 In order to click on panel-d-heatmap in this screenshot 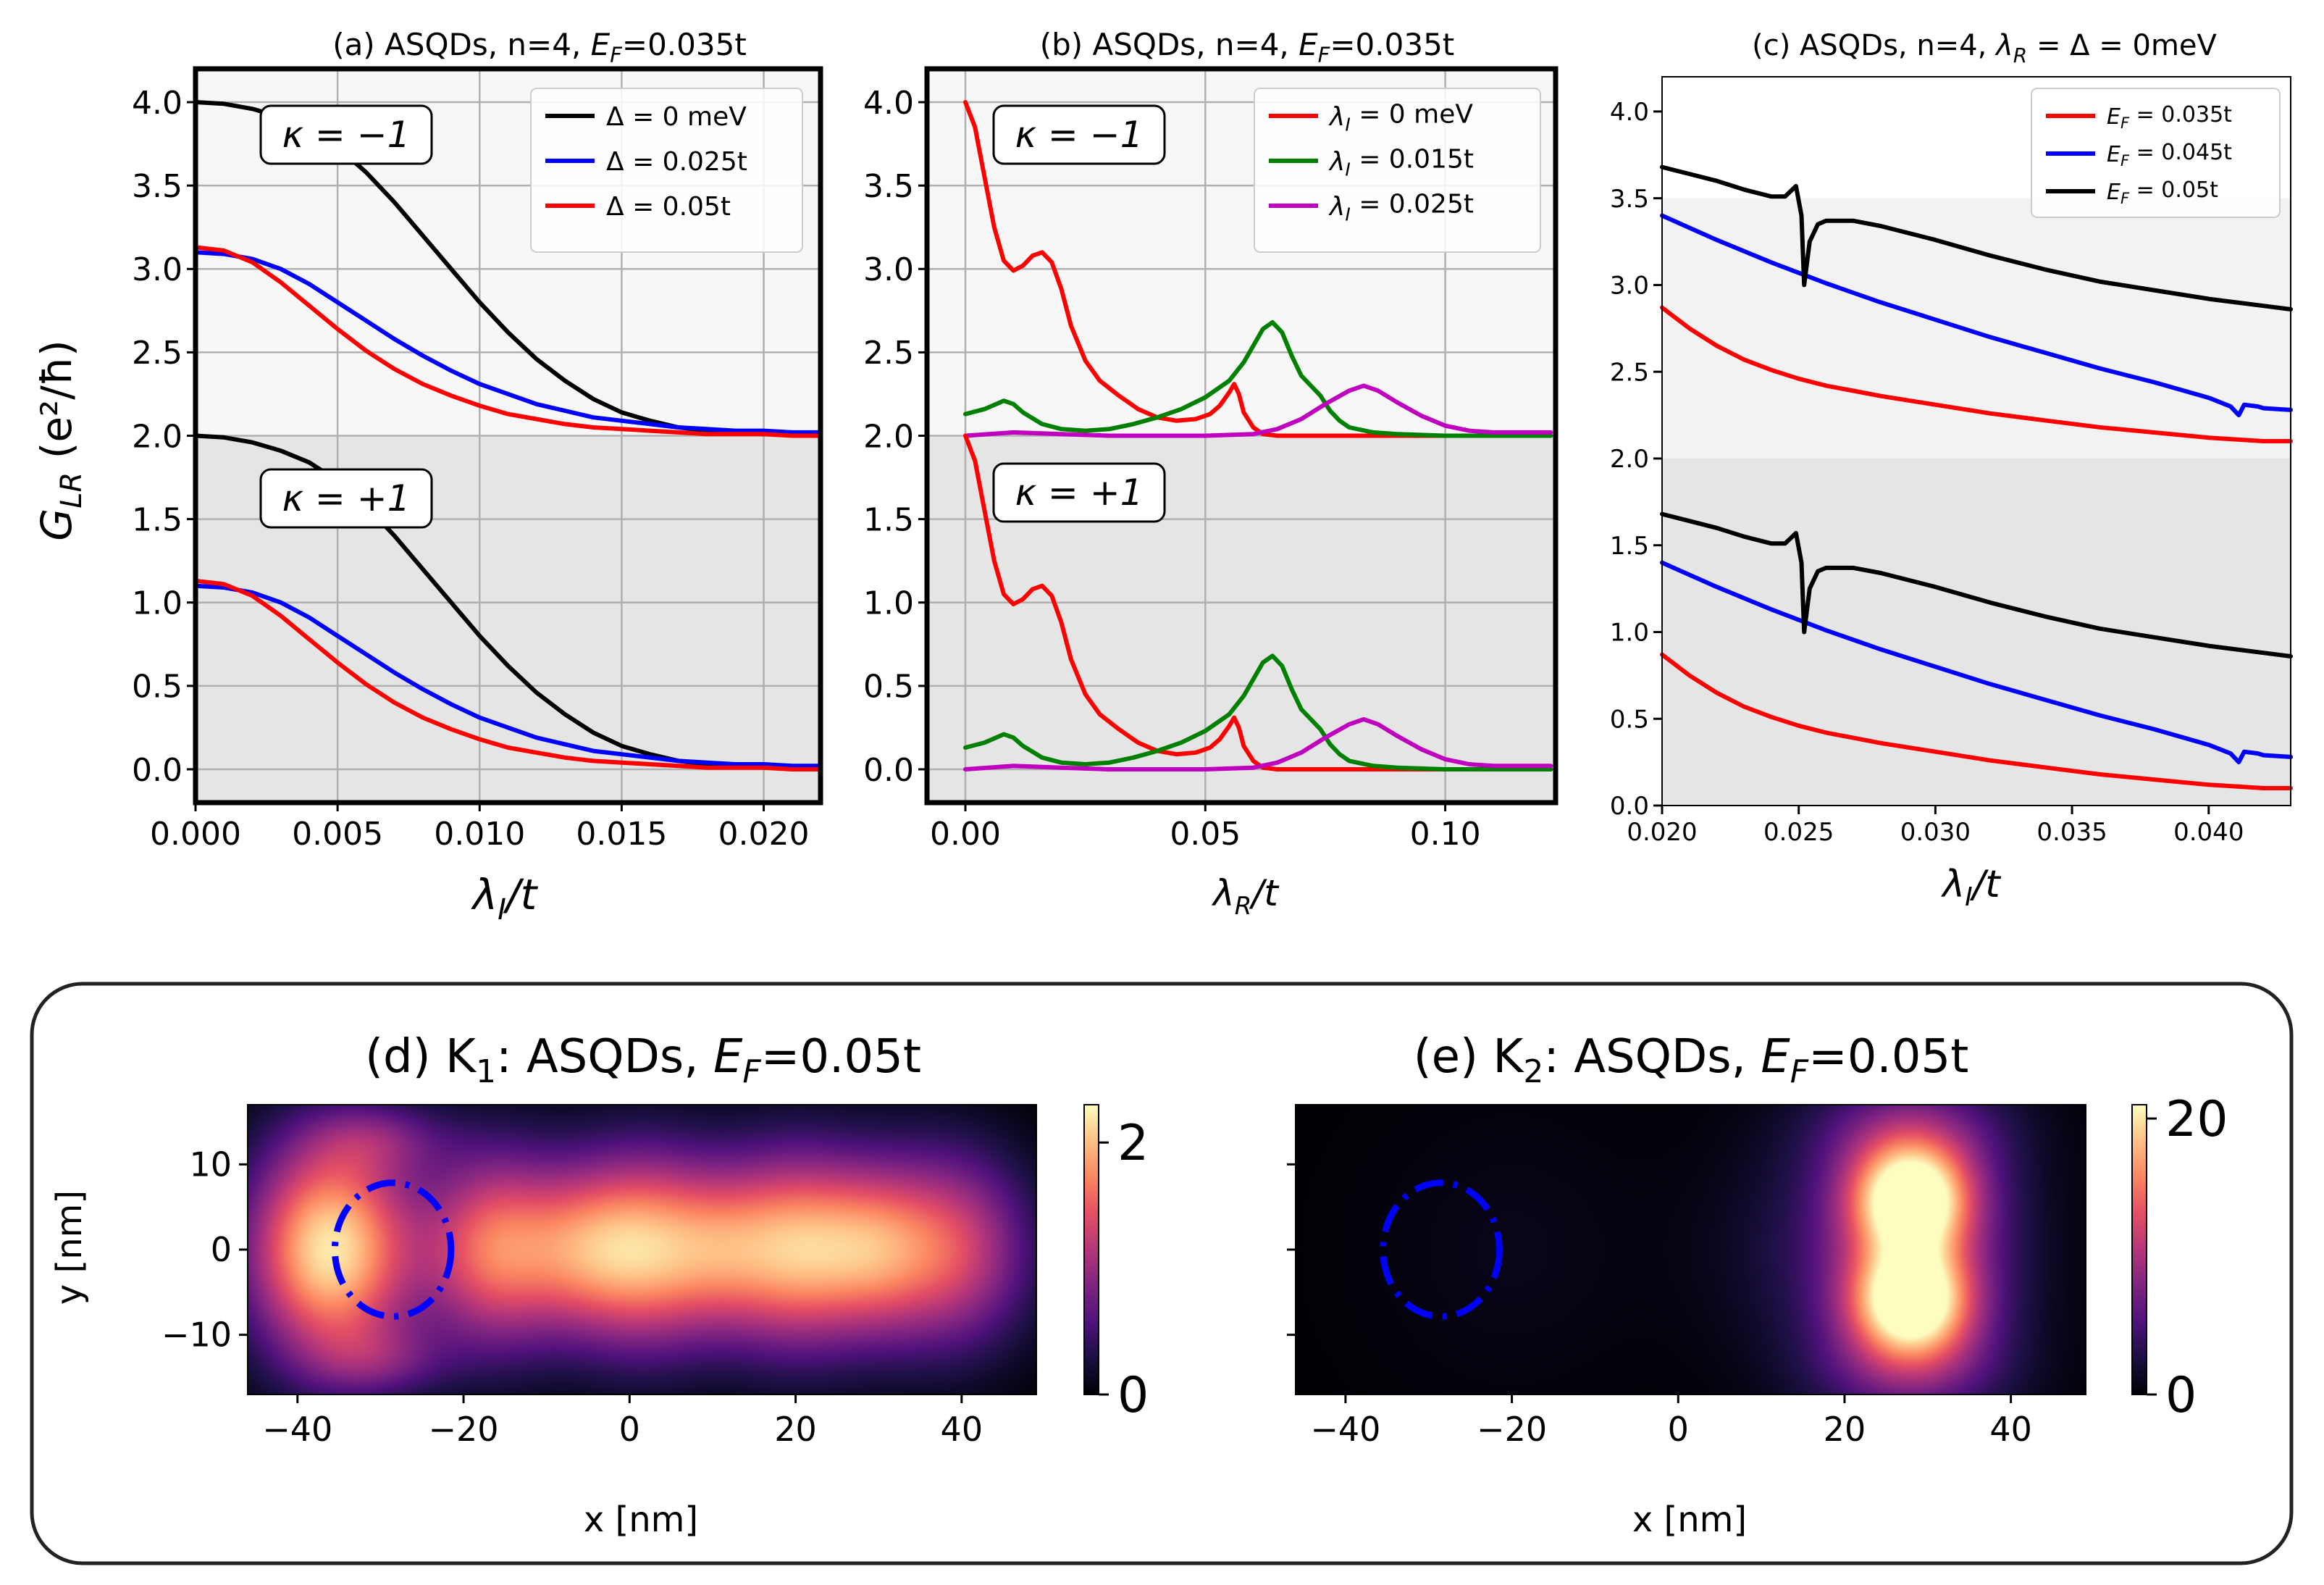, I will do `click(642, 1249)`.